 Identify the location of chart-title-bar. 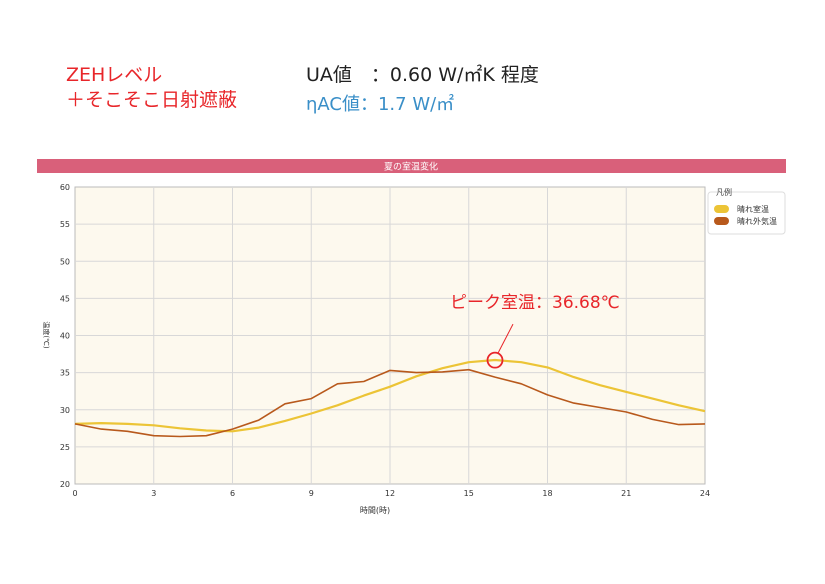
(411, 166).